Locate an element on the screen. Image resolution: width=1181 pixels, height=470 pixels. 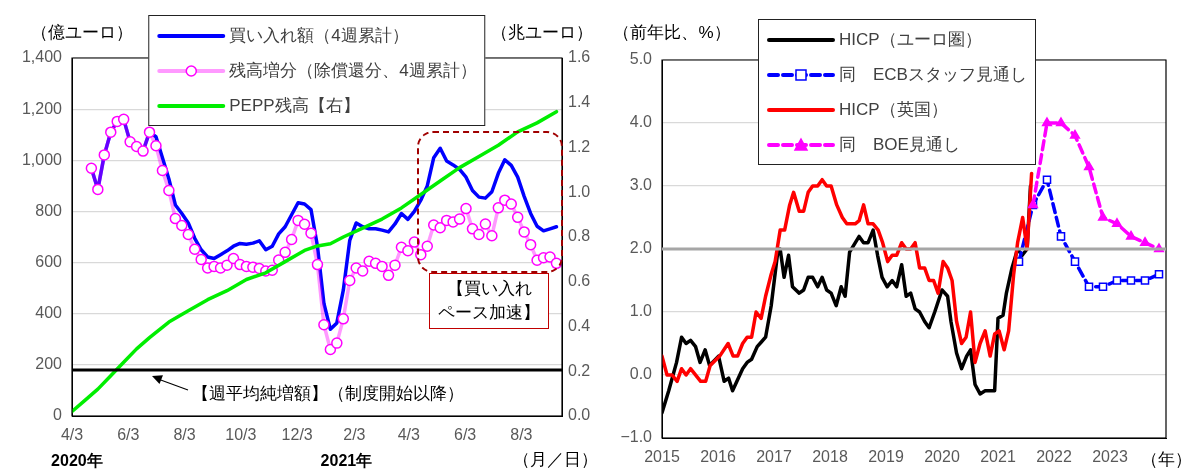
y-tick-label: 1,200 is located at coordinates (42, 108).